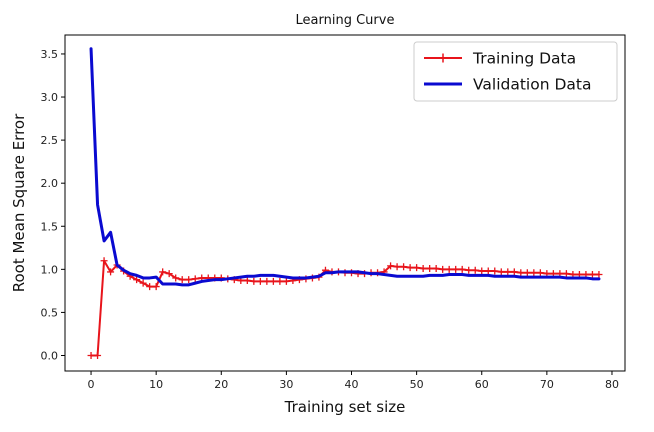 The height and width of the screenshot is (432, 654). Describe the element at coordinates (50, 54) in the screenshot. I see `y-tick-label: 3.5` at that location.